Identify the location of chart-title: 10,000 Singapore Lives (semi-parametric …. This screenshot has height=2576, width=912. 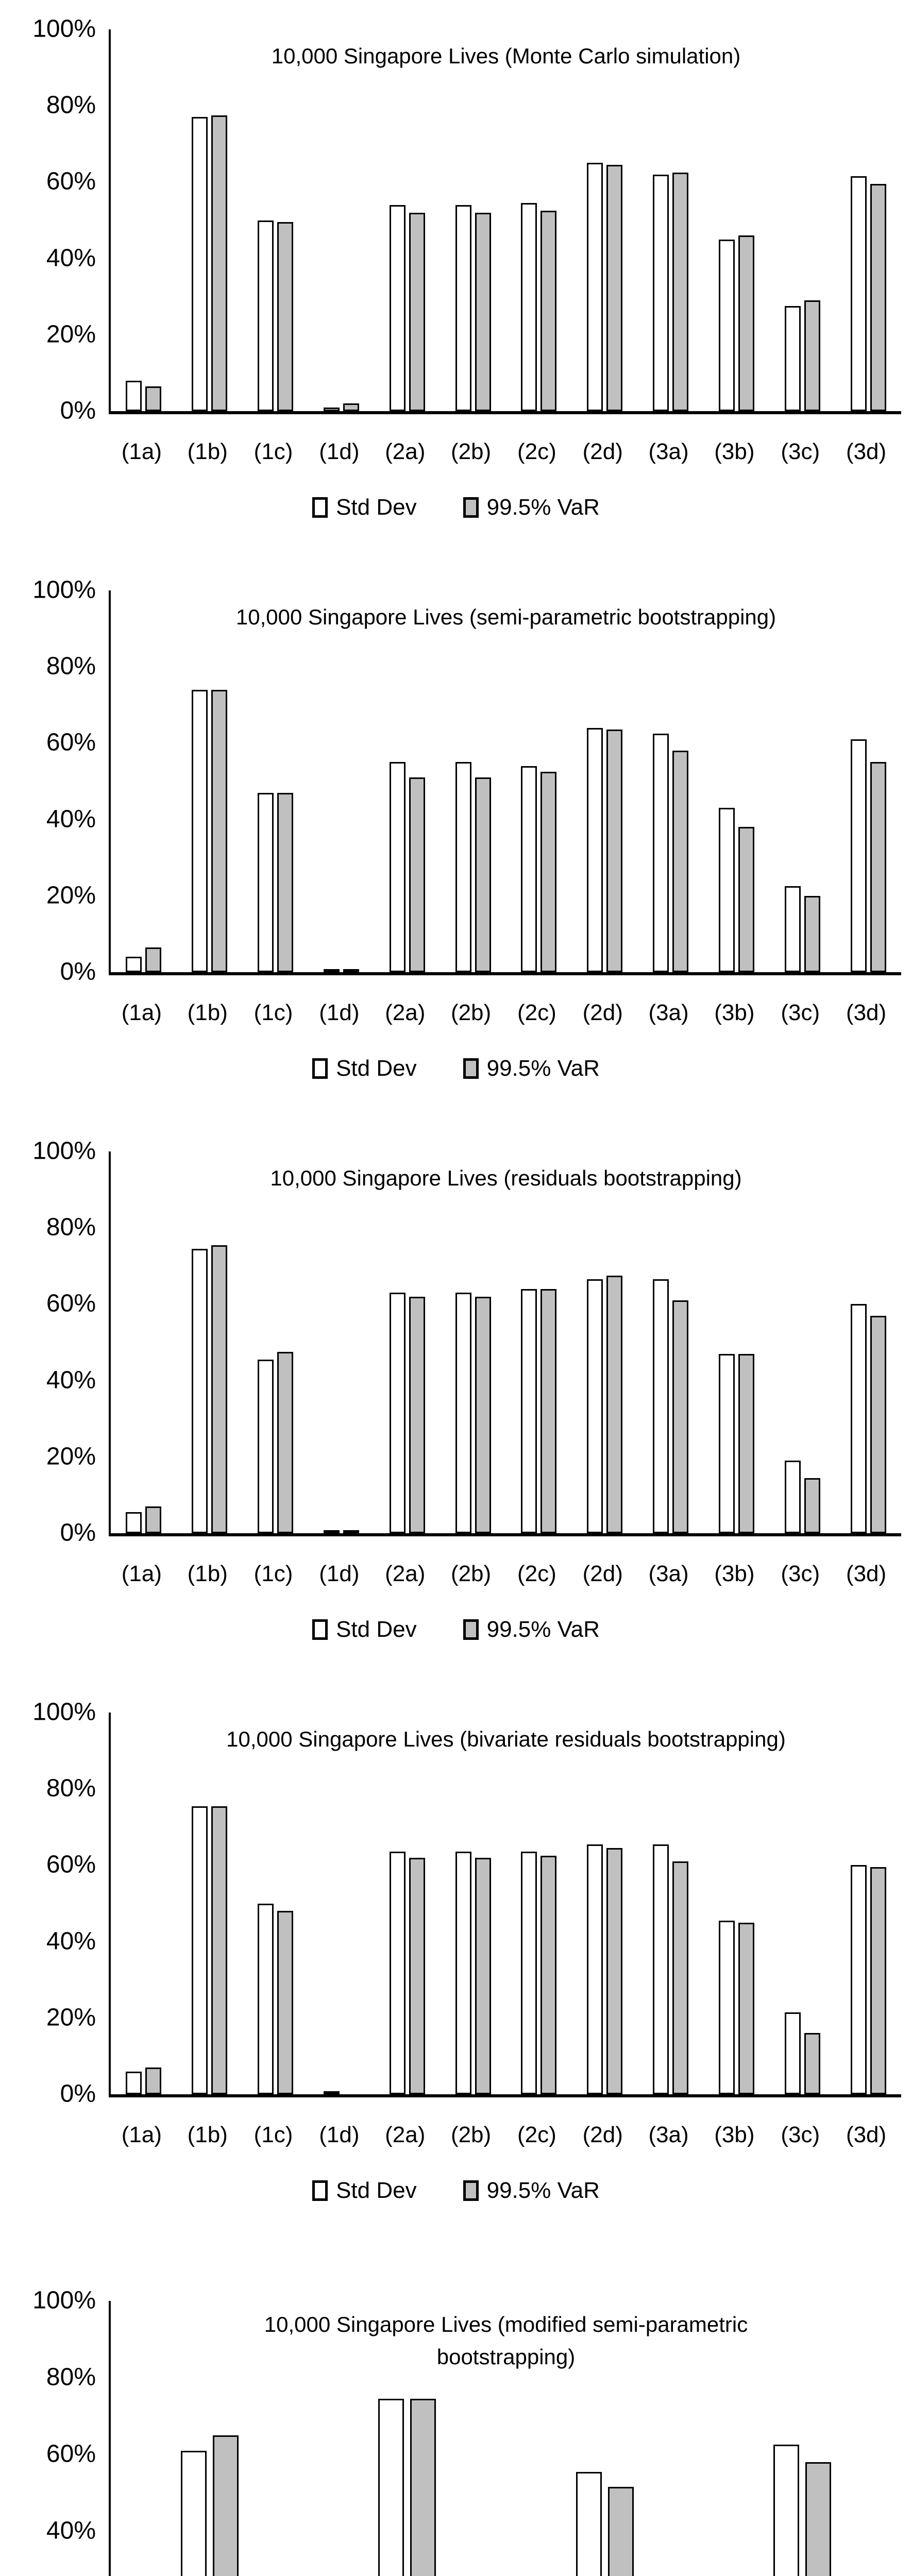
(505, 617).